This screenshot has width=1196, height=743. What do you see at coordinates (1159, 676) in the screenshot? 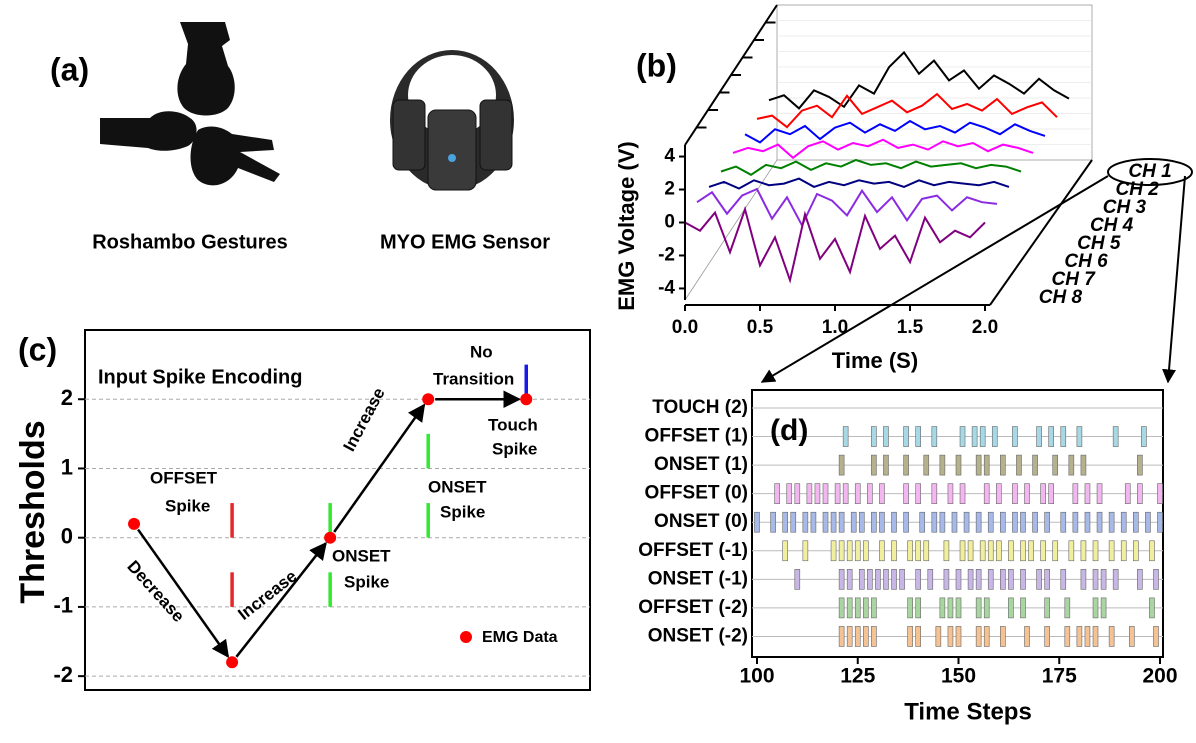
I see `x-tick-label: 200` at bounding box center [1159, 676].